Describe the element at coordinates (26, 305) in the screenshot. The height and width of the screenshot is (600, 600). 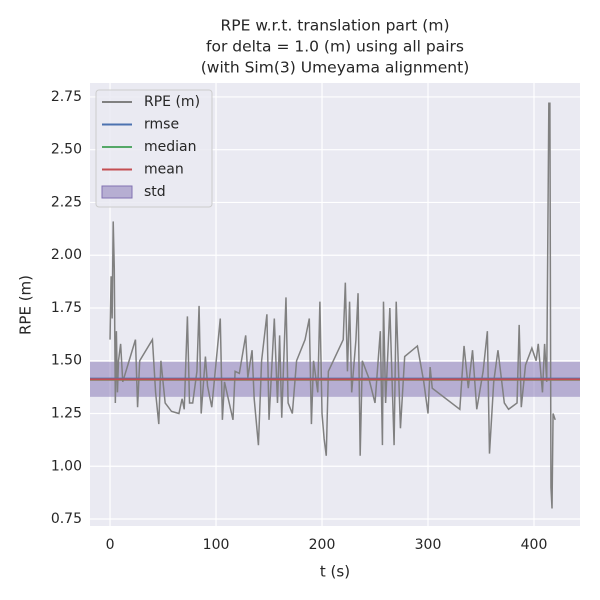
I see `y-axis-label: RPE (m)` at that location.